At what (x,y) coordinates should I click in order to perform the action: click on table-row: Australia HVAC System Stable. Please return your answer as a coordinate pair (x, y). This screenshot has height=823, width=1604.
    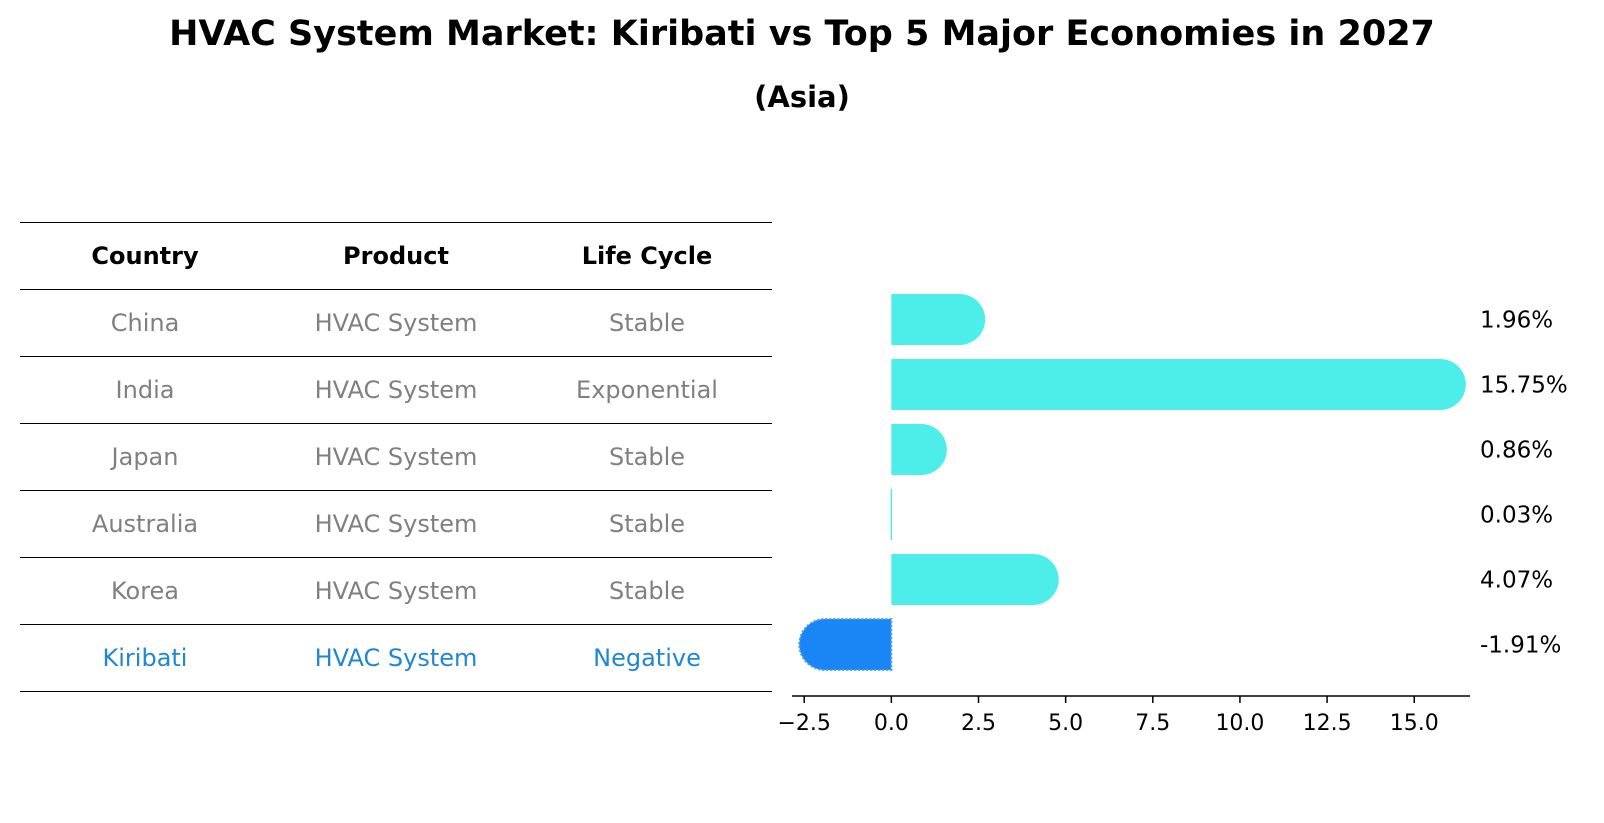
    Looking at the image, I should click on (396, 524).